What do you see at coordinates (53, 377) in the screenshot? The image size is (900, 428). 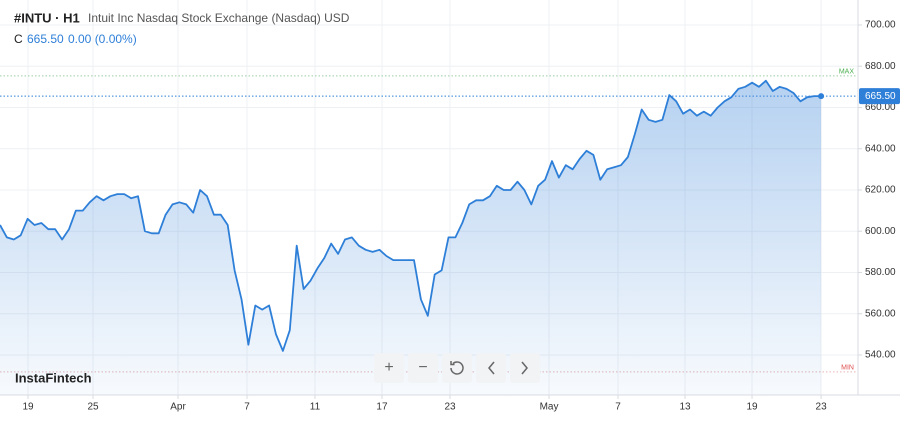 I see `watermark: InstaFintech` at bounding box center [53, 377].